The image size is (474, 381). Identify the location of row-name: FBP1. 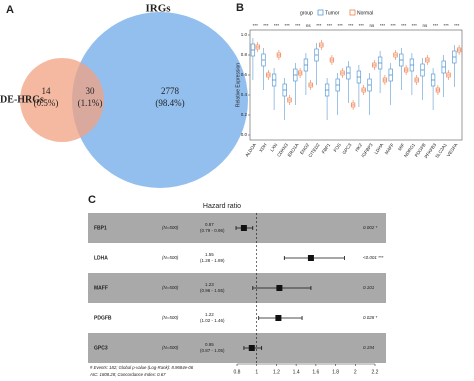
(100, 228).